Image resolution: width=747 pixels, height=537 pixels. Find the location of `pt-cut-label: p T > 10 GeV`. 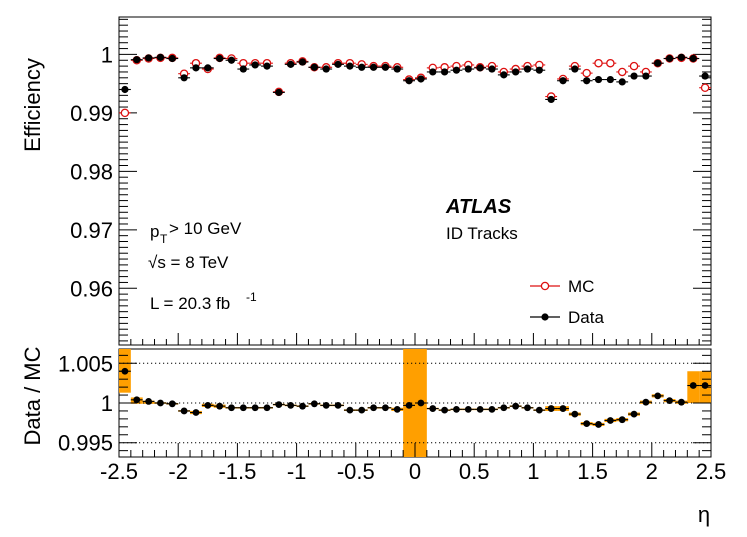

pt-cut-label: p T > 10 GeV is located at coordinates (196, 232).